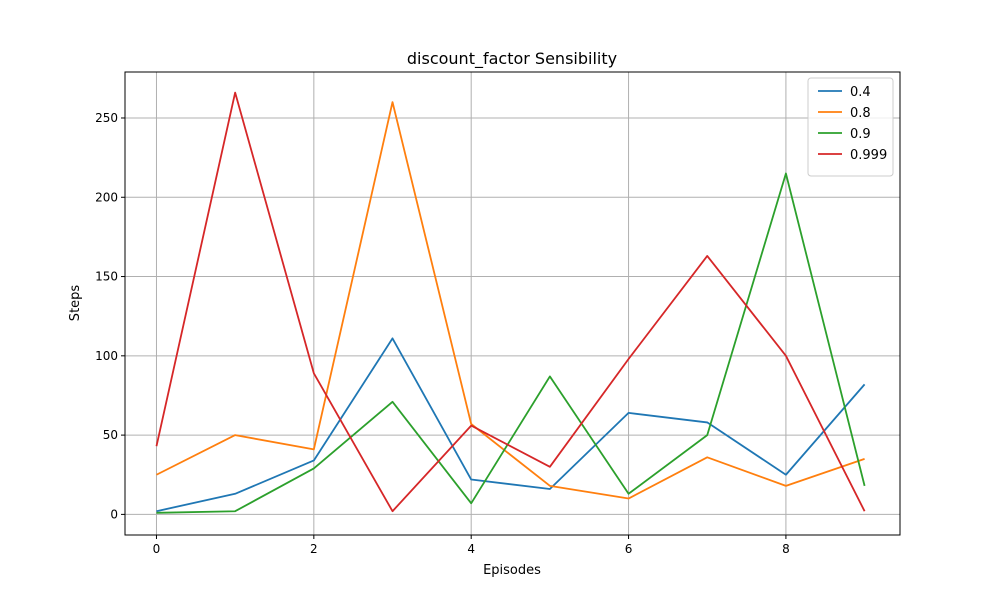 This screenshot has width=1000, height=600. I want to click on x-tick-label: 2, so click(314, 549).